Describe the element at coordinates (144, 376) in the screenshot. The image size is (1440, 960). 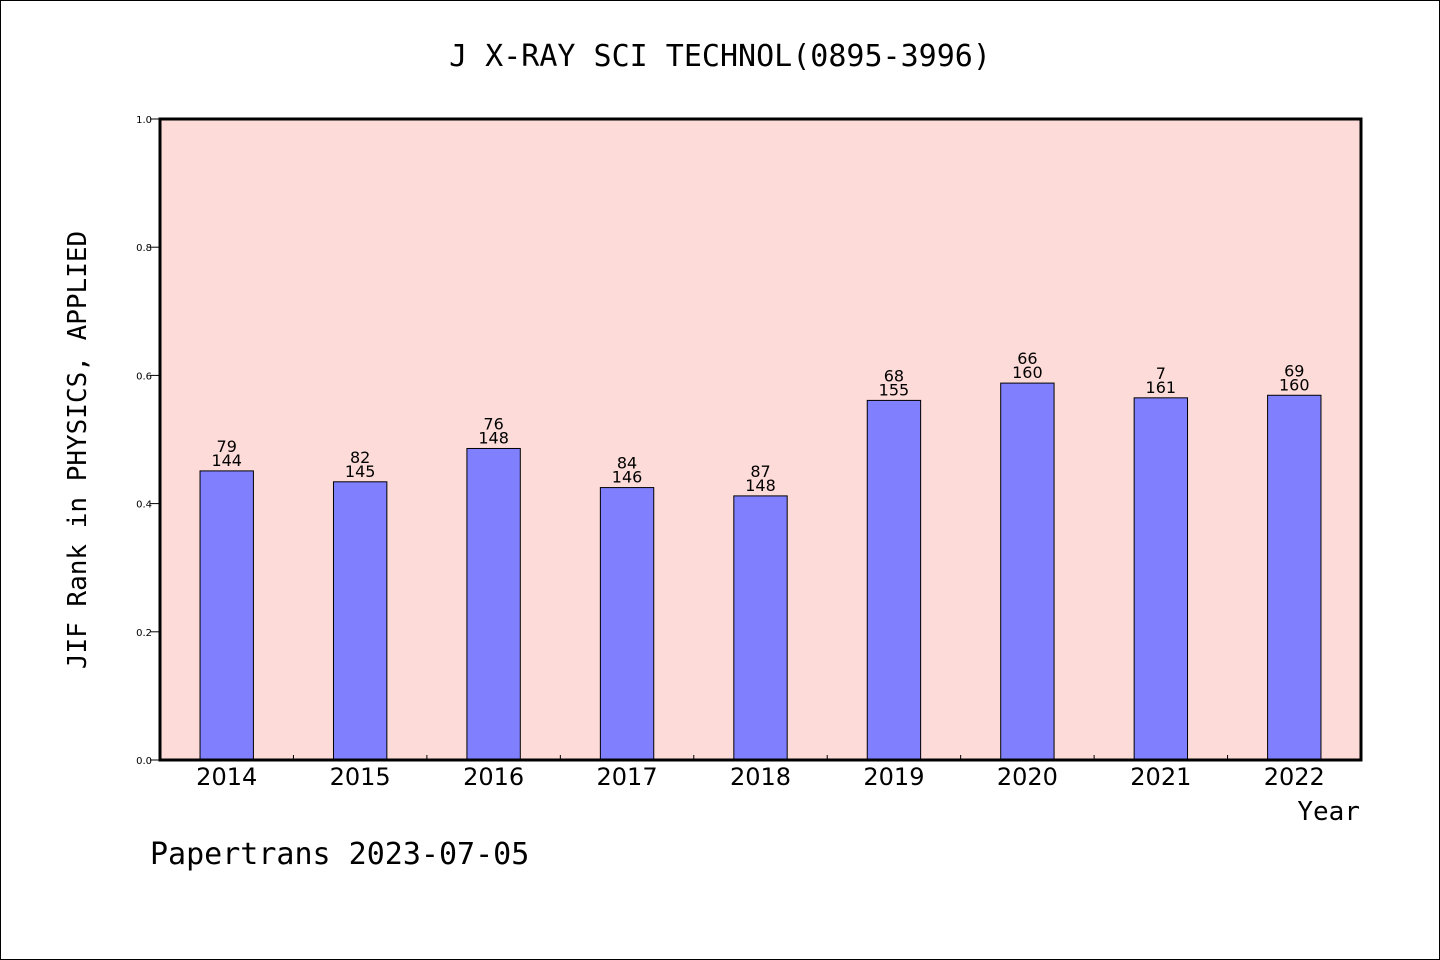
I see `y-tick-label: 0.6` at that location.